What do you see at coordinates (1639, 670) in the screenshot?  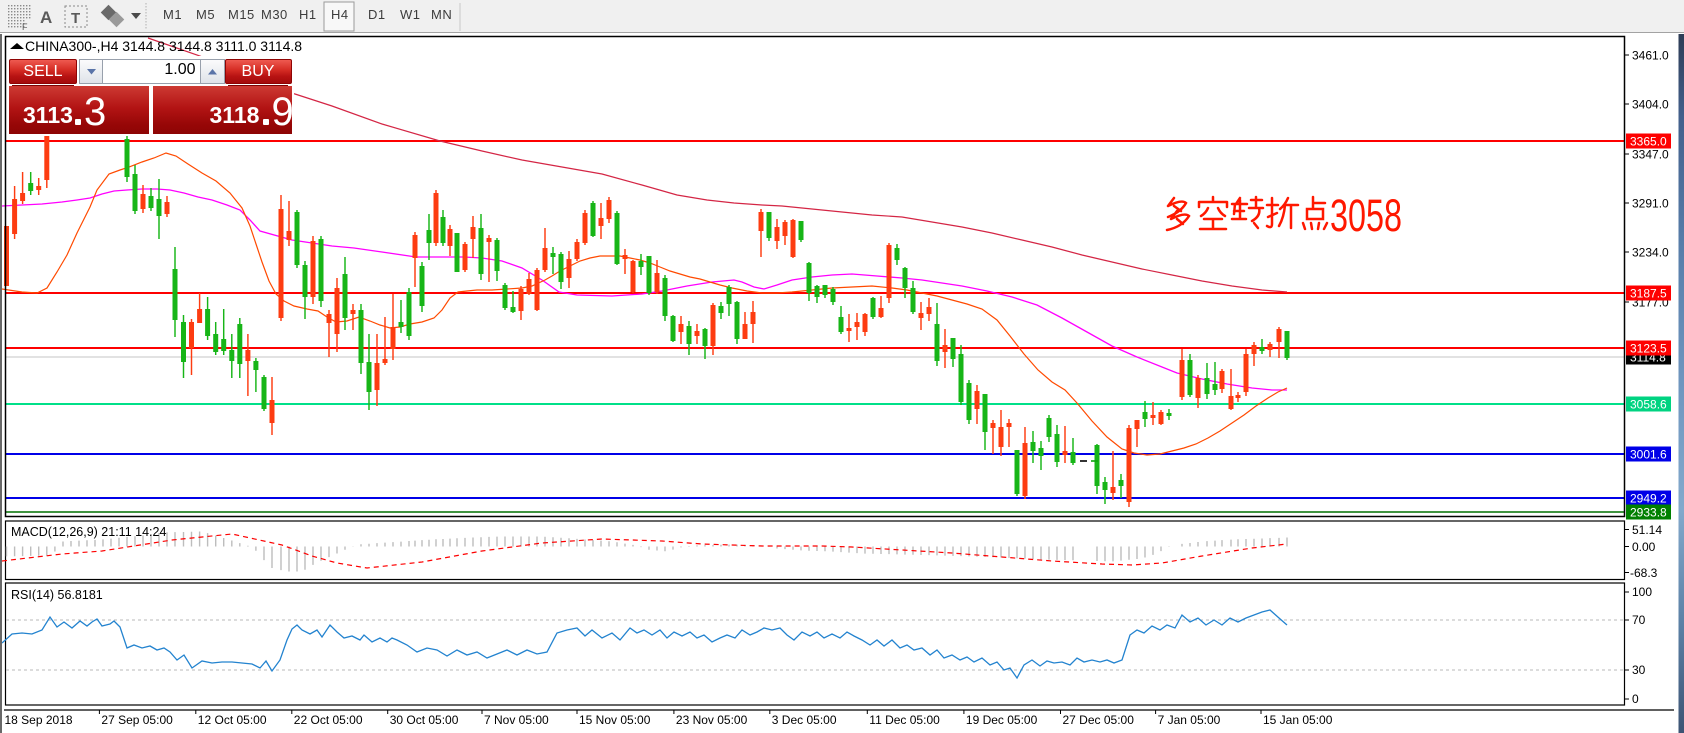 I see `svg-text: 30` at bounding box center [1639, 670].